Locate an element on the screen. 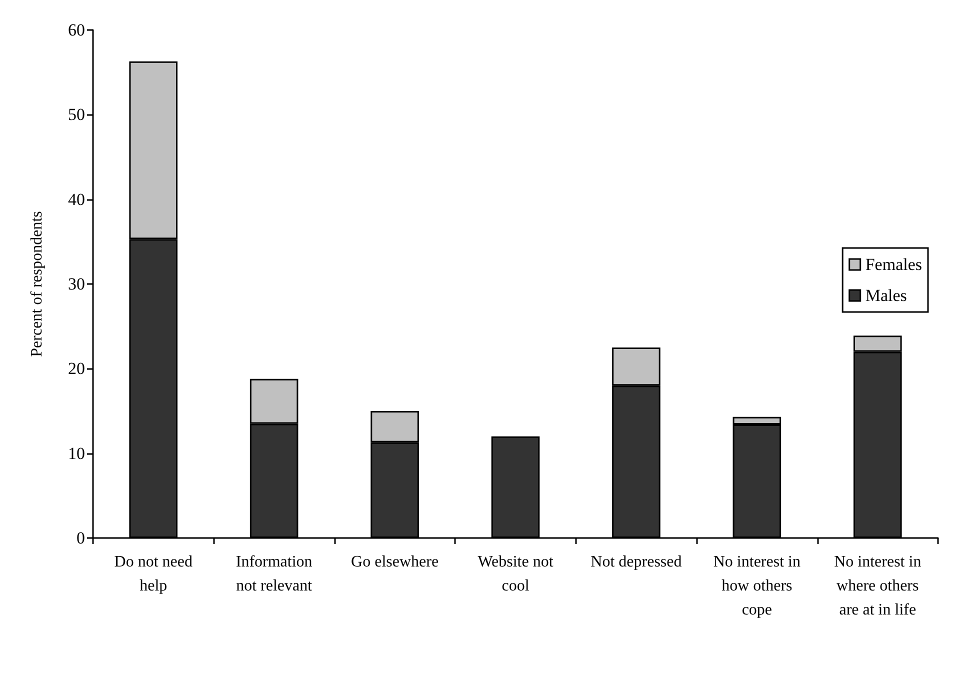 This screenshot has width=970, height=681. x-tick-label: Information not relevant is located at coordinates (274, 574).